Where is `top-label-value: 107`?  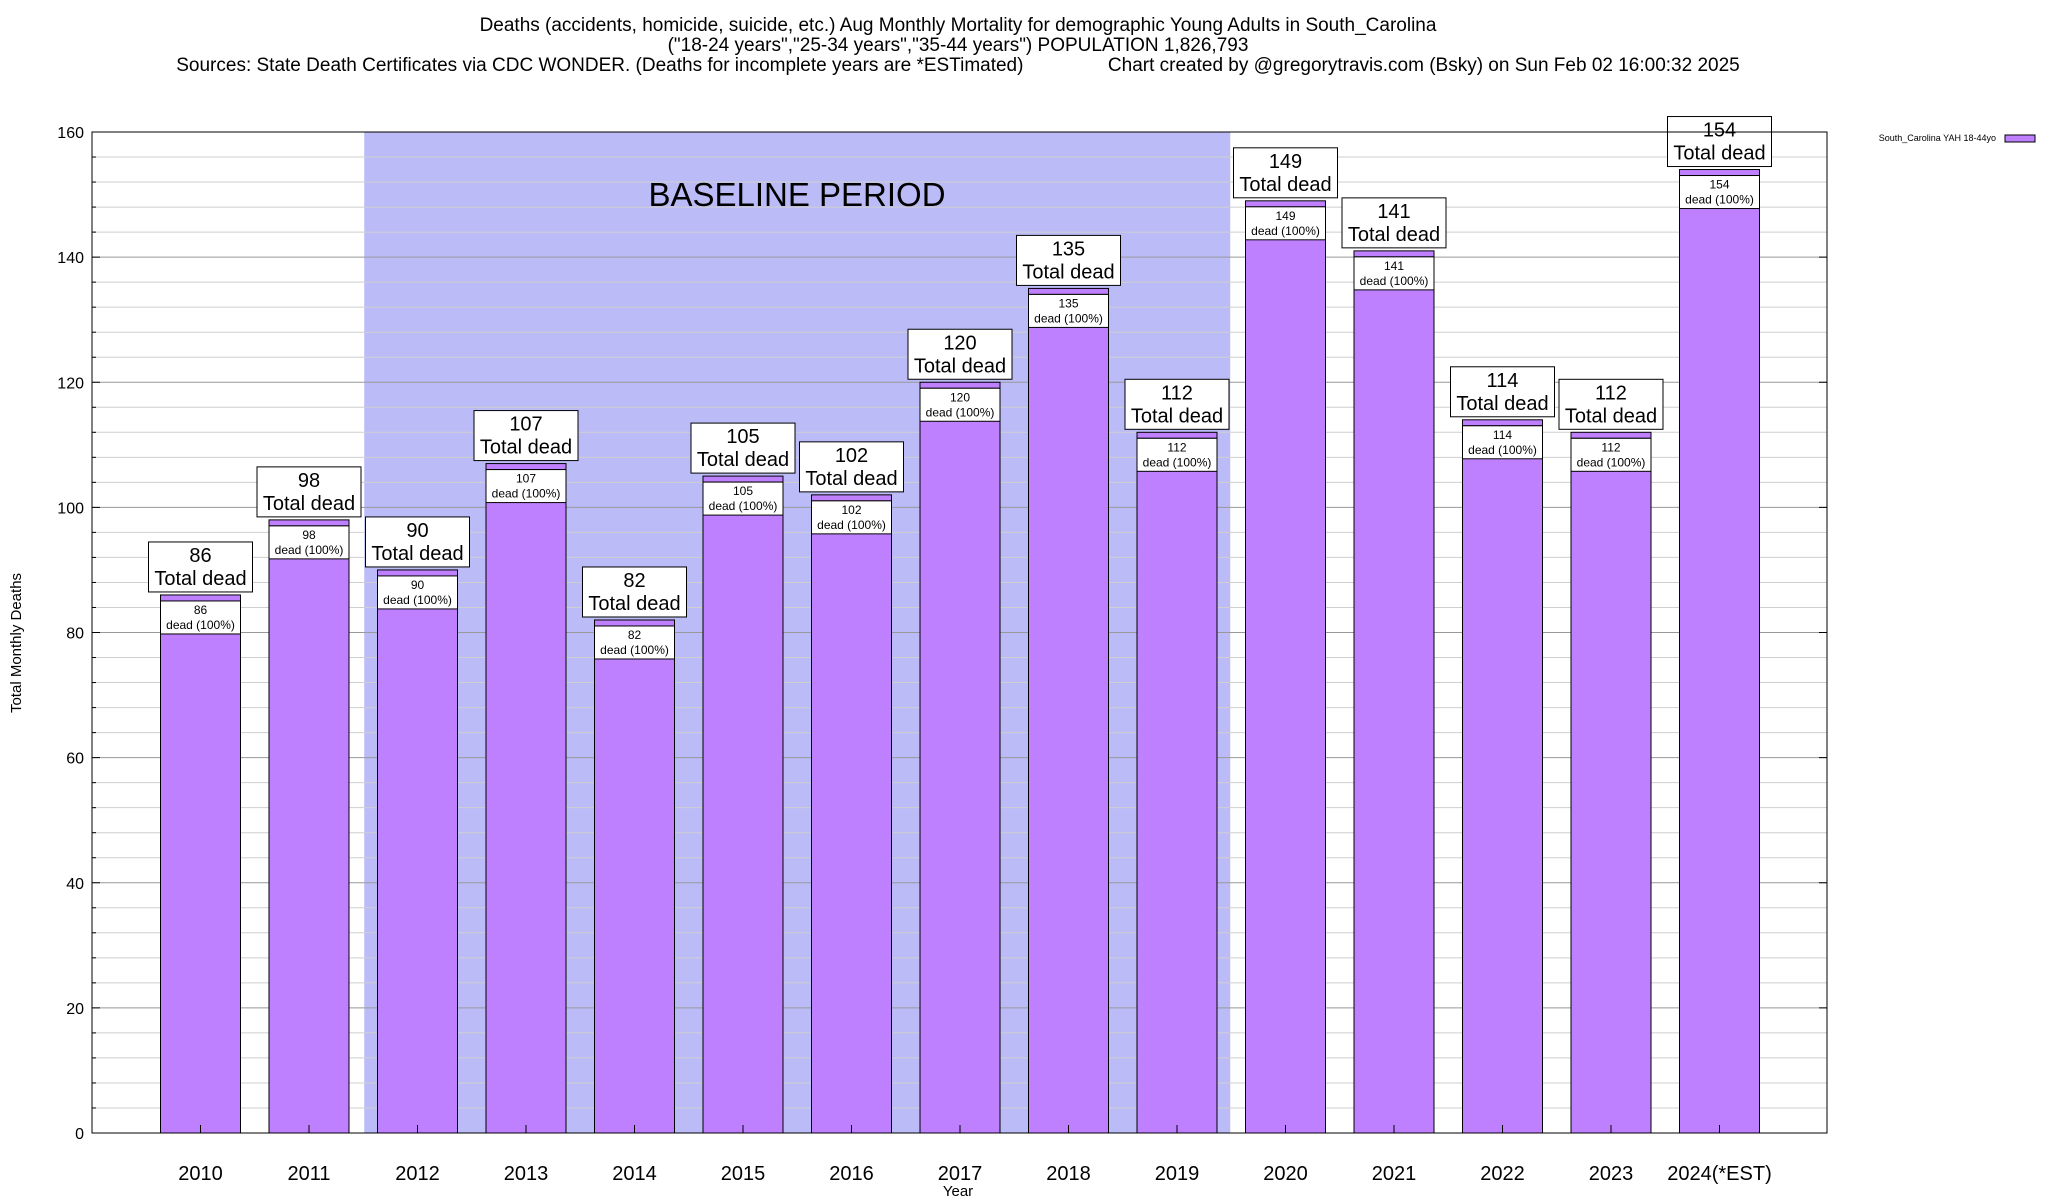 top-label-value: 107 is located at coordinates (525, 425).